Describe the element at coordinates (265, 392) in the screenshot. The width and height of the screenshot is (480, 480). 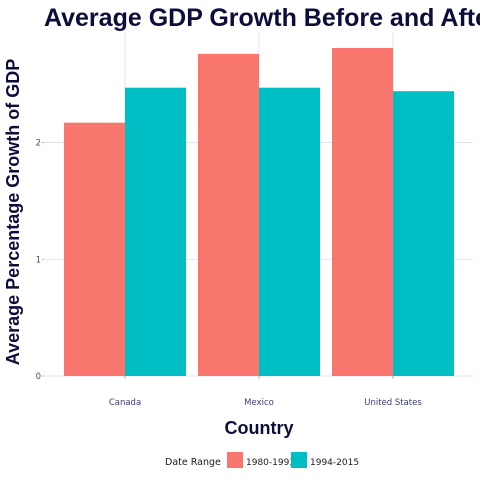
I see `x-axis-ticks: Canada Mexico United States` at that location.